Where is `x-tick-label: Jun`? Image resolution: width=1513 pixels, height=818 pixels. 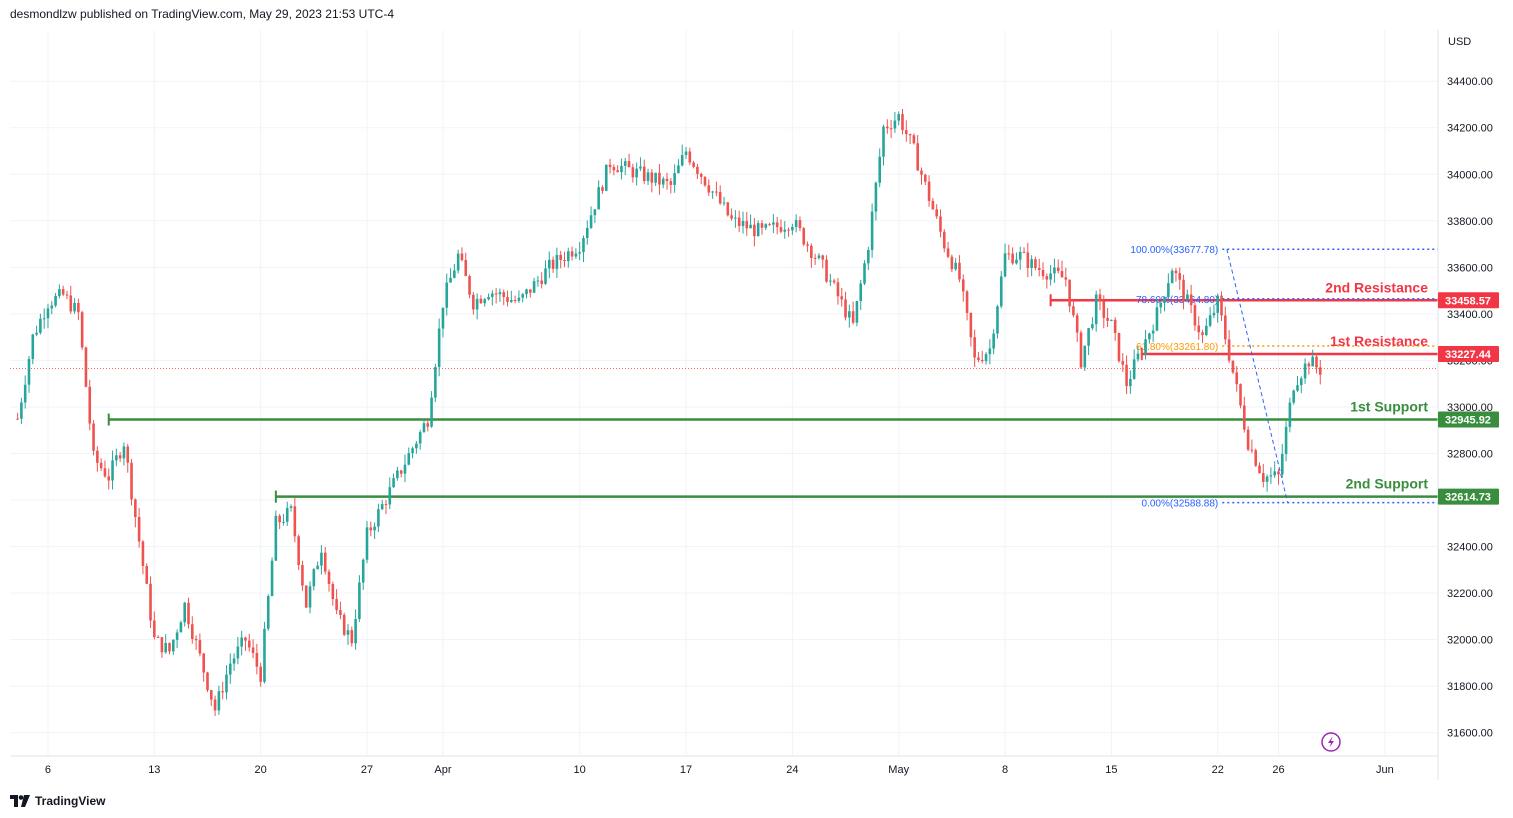
x-tick-label: Jun is located at coordinates (1385, 770).